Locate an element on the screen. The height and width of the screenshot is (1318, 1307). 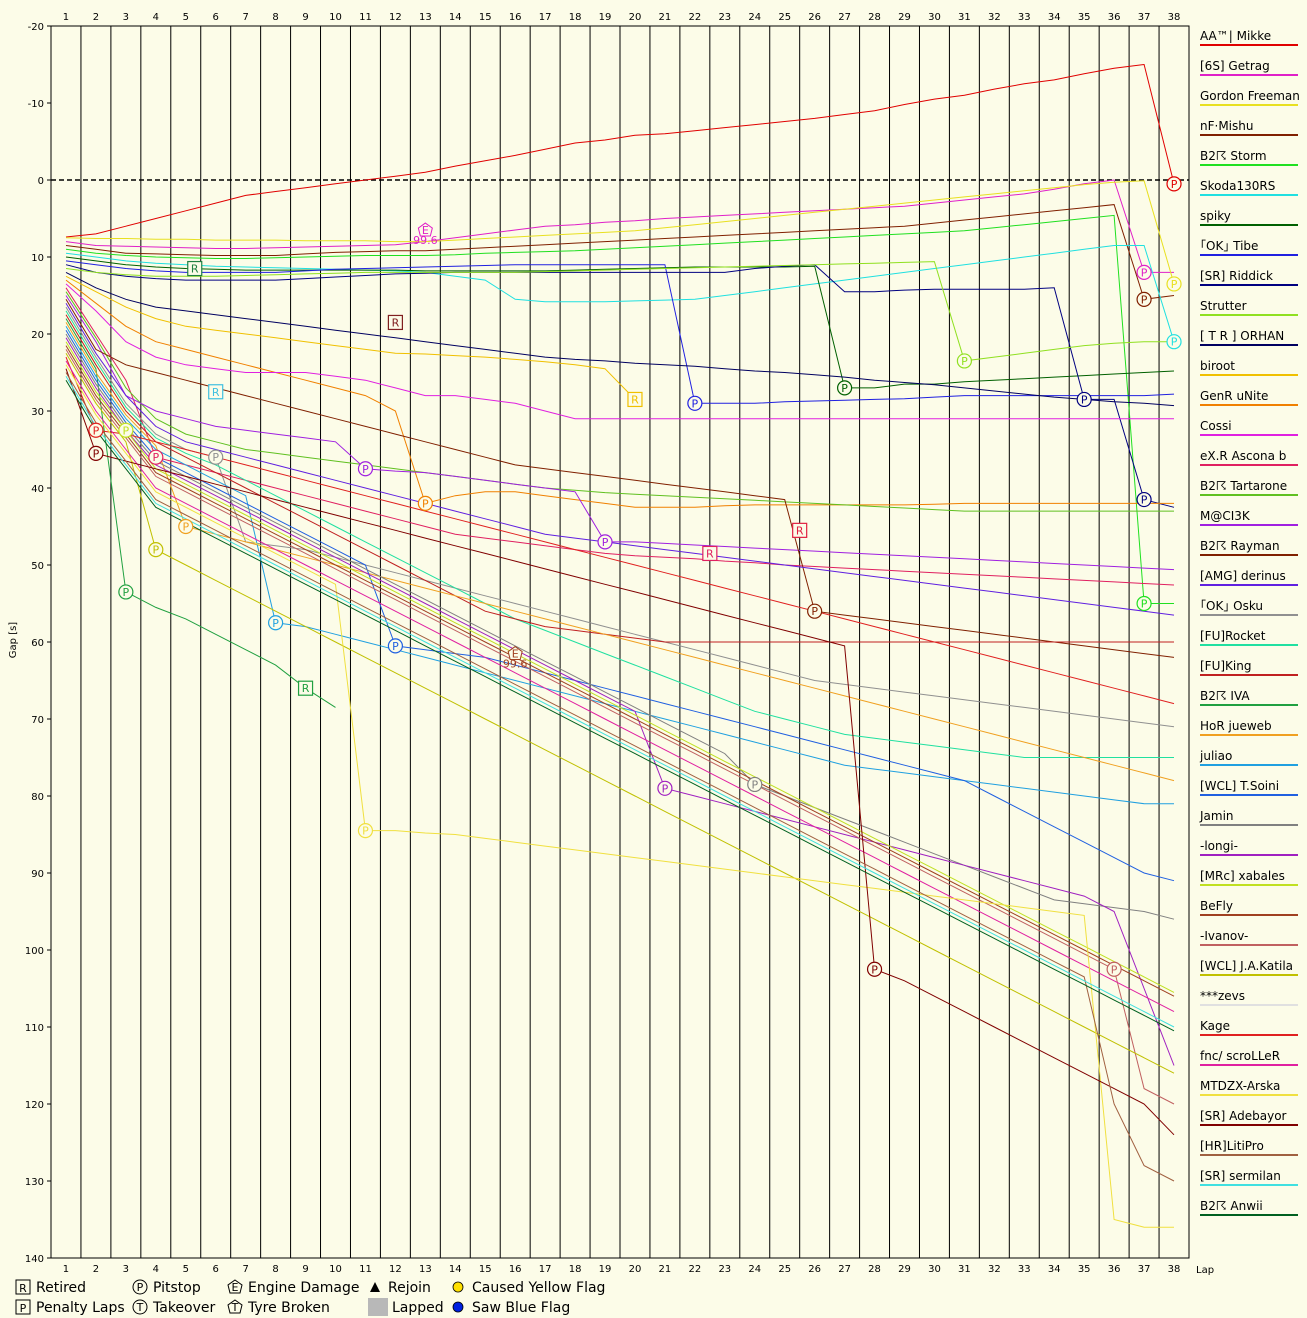
lap-tick-label: 17 is located at coordinates (545, 17).